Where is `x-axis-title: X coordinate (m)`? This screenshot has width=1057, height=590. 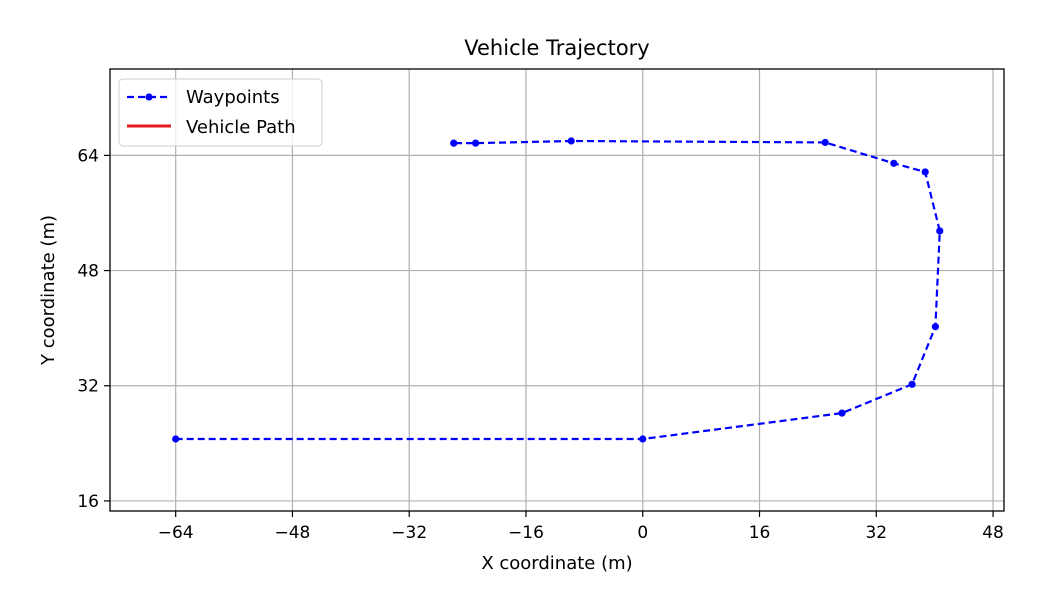
x-axis-title: X coordinate (m) is located at coordinates (556, 563).